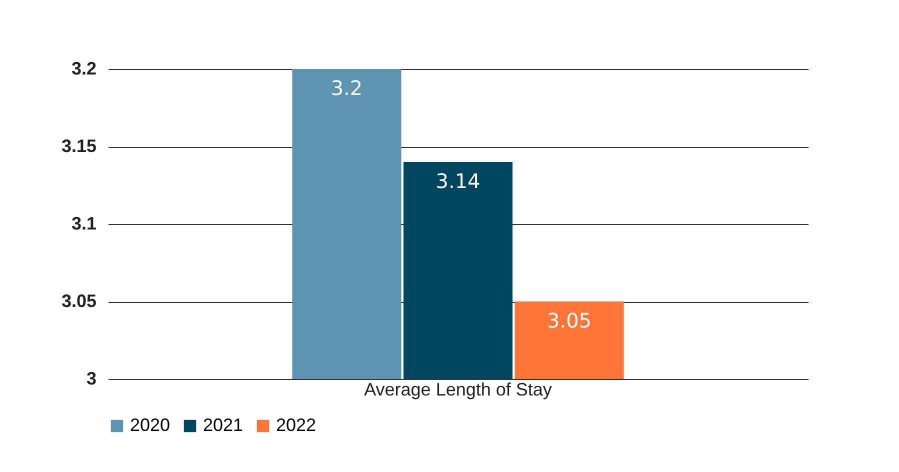 This screenshot has width=899, height=472. Describe the element at coordinates (150, 425) in the screenshot. I see `legend-label: 2020` at that location.